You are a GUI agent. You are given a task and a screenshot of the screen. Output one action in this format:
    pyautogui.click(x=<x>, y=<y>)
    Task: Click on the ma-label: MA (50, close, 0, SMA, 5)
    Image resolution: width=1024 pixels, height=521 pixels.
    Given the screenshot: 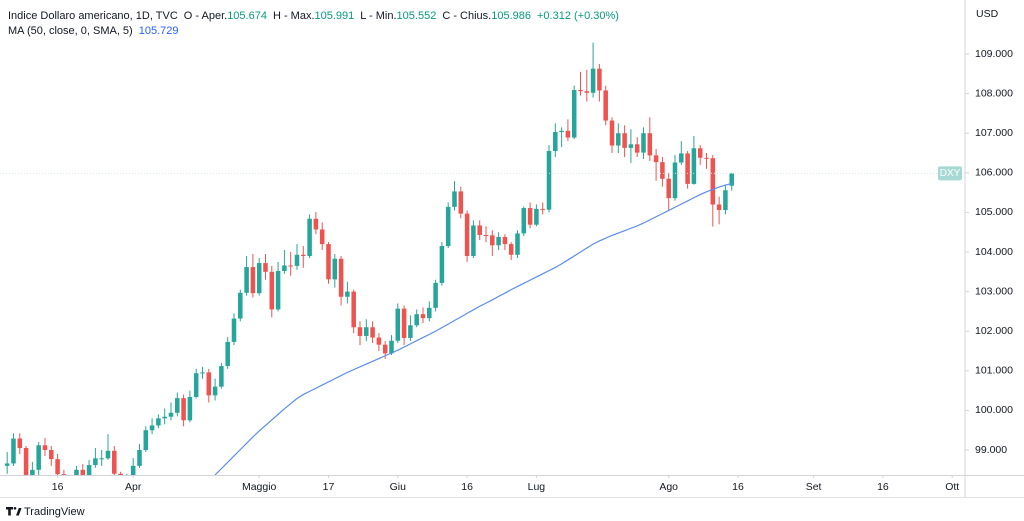 What is the action you would take?
    pyautogui.click(x=70, y=31)
    